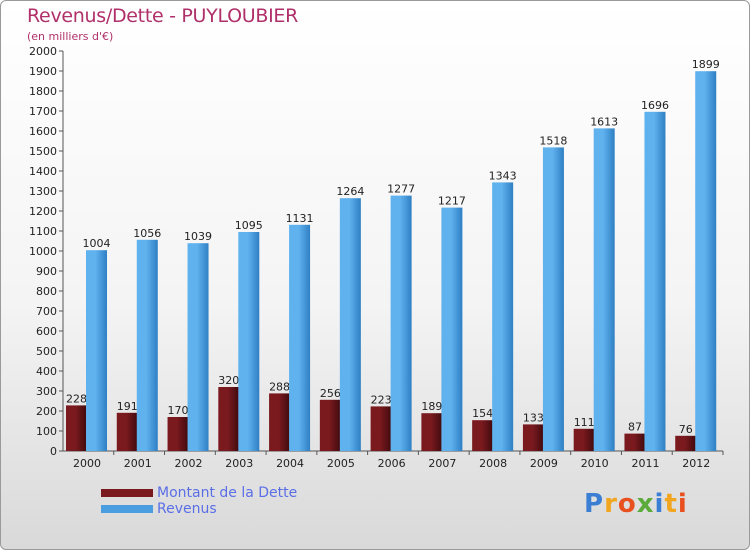 This screenshot has width=750, height=550. What do you see at coordinates (228, 380) in the screenshot?
I see `data-label-dette: 320` at bounding box center [228, 380].